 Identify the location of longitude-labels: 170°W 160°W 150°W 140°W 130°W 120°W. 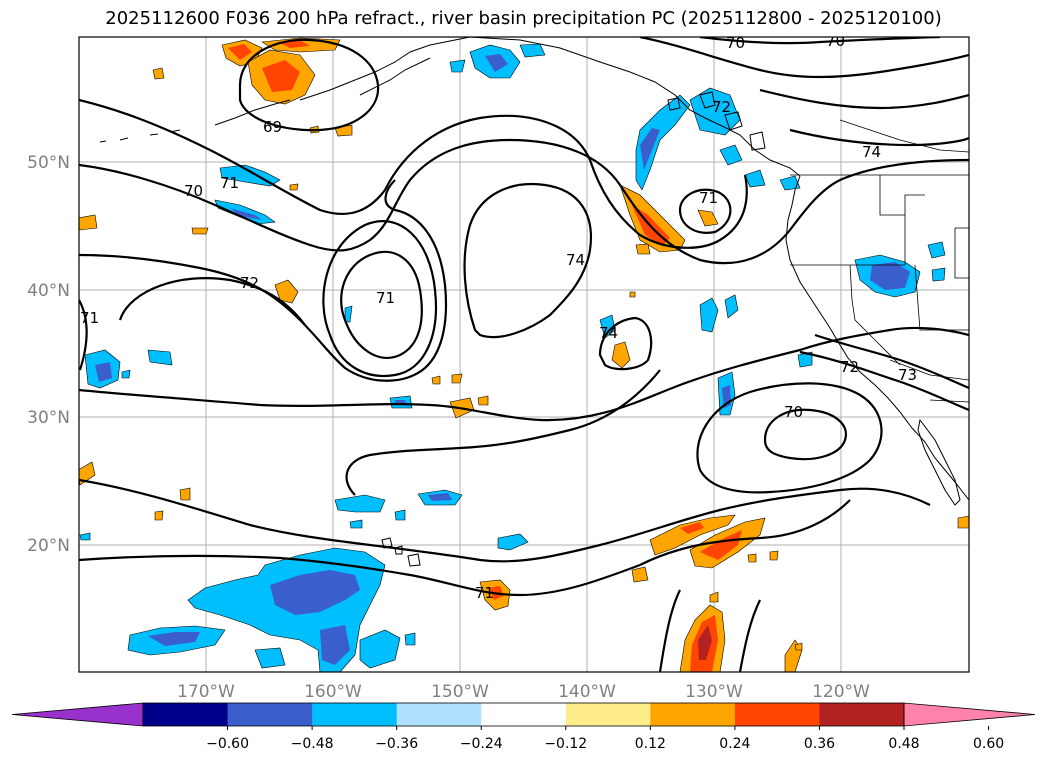
(523, 692).